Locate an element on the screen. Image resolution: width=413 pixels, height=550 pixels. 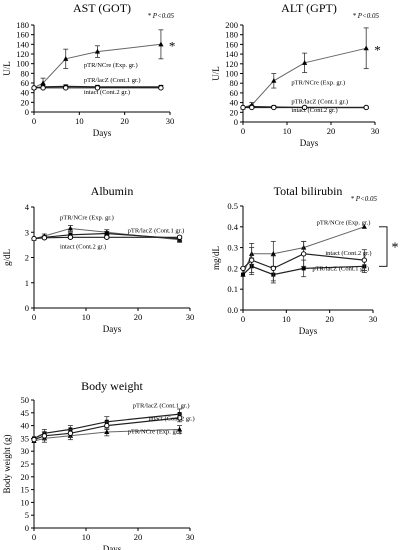
chart-title: ALT (GPT) is located at coordinates (309, 8).